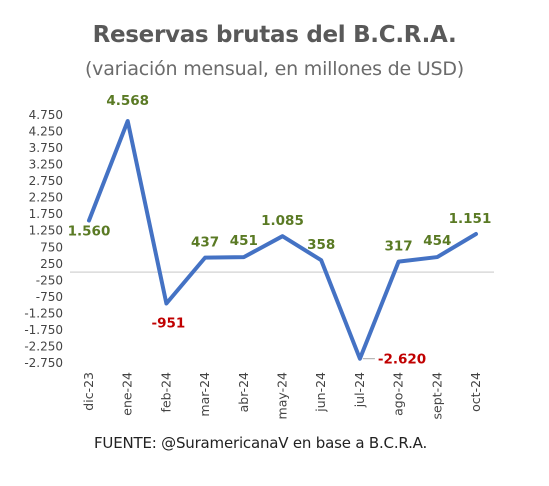 The width and height of the screenshot is (549, 486). Describe the element at coordinates (49, 280) in the screenshot. I see `y-tick-label: -250` at that location.